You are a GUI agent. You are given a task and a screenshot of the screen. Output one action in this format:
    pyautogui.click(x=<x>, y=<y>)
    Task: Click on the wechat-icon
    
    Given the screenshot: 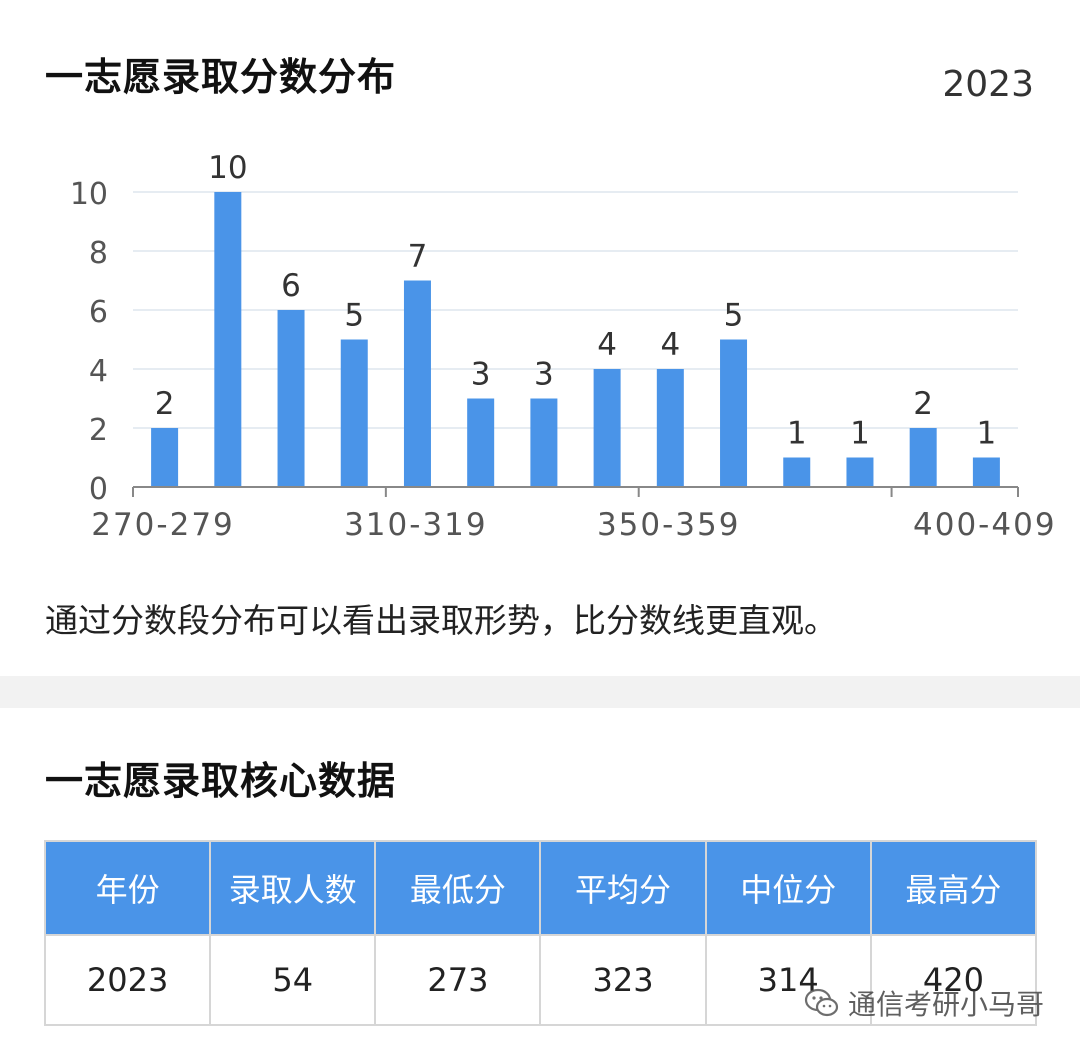 What is the action you would take?
    pyautogui.click(x=821, y=1002)
    